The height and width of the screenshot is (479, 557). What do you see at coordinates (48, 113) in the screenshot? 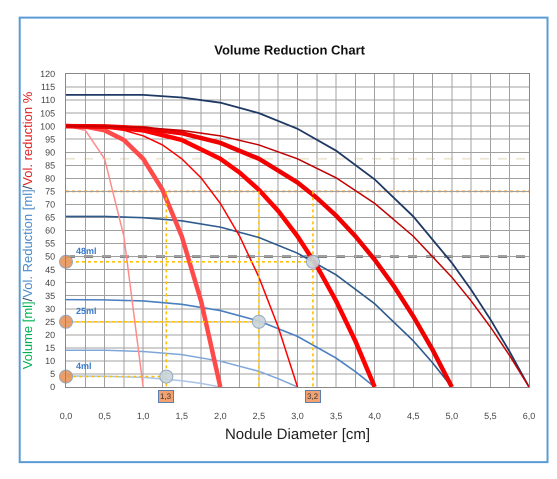
I see `y-tick-label: 105` at bounding box center [48, 113].